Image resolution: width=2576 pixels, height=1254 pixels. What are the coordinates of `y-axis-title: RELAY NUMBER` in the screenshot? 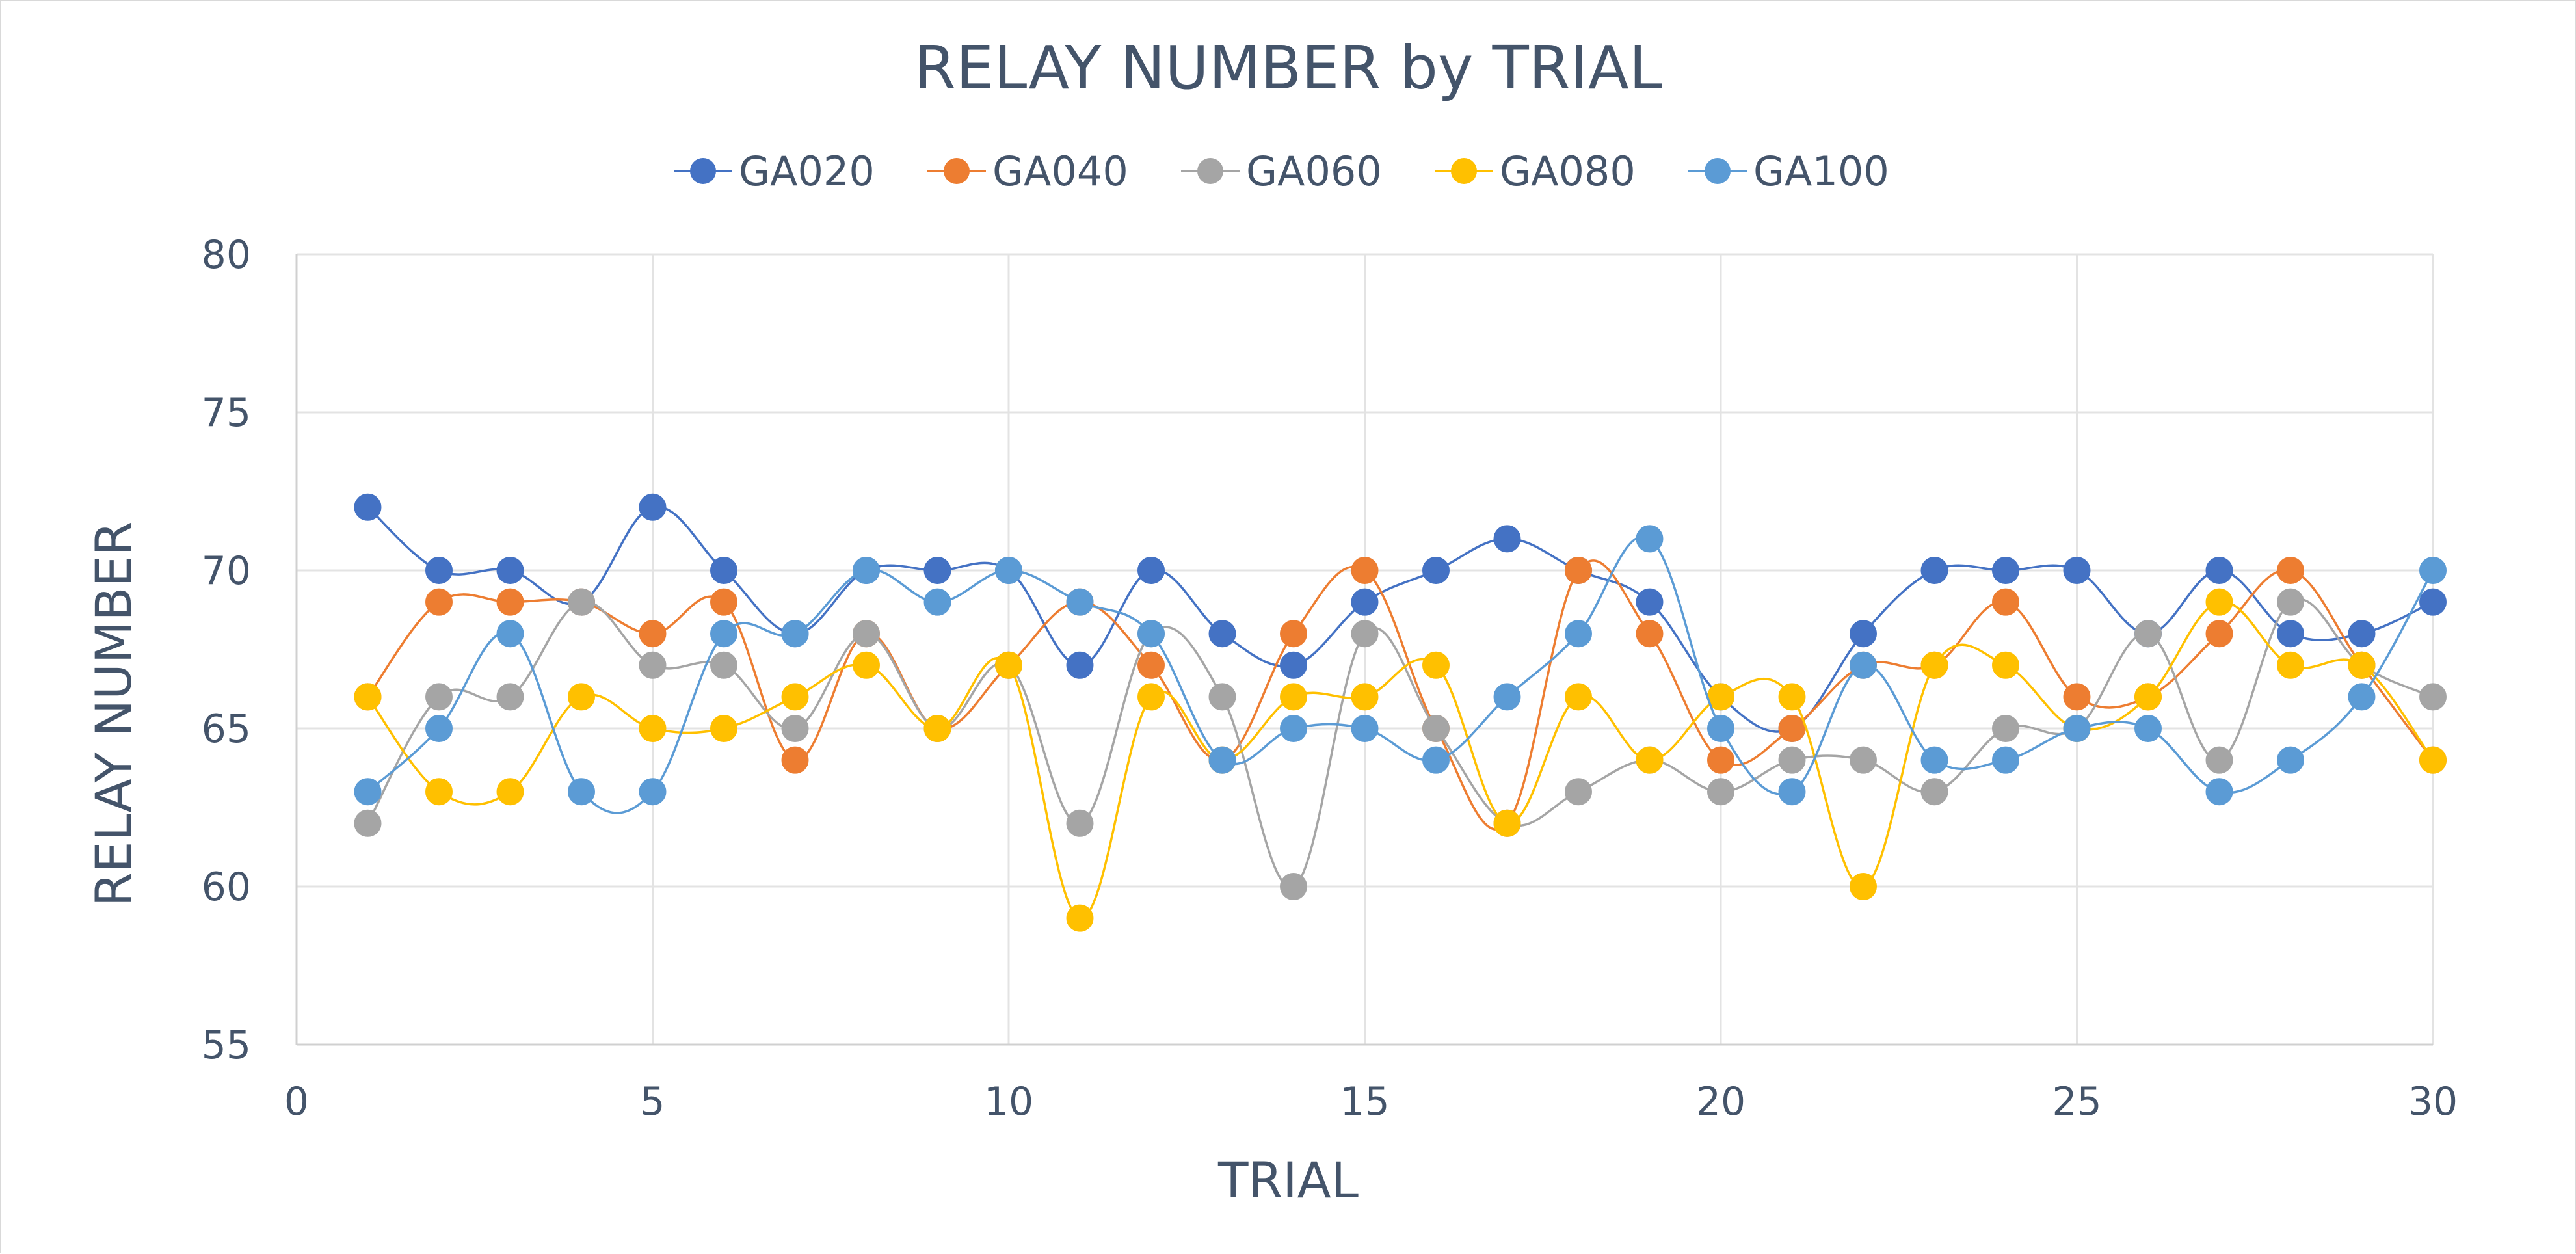 It's located at (114, 714).